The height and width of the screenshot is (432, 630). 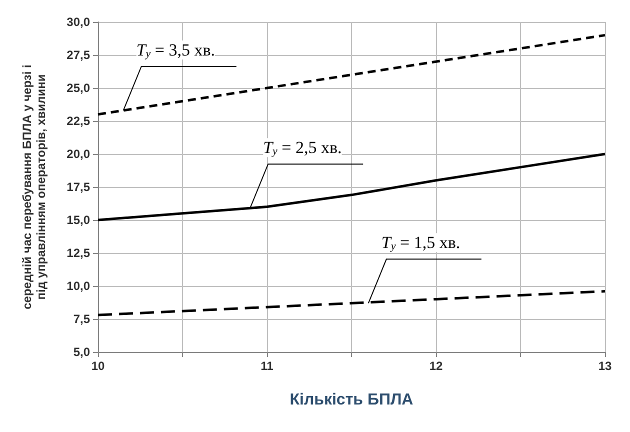 I want to click on y-tick-label: 10,0, so click(x=78, y=286).